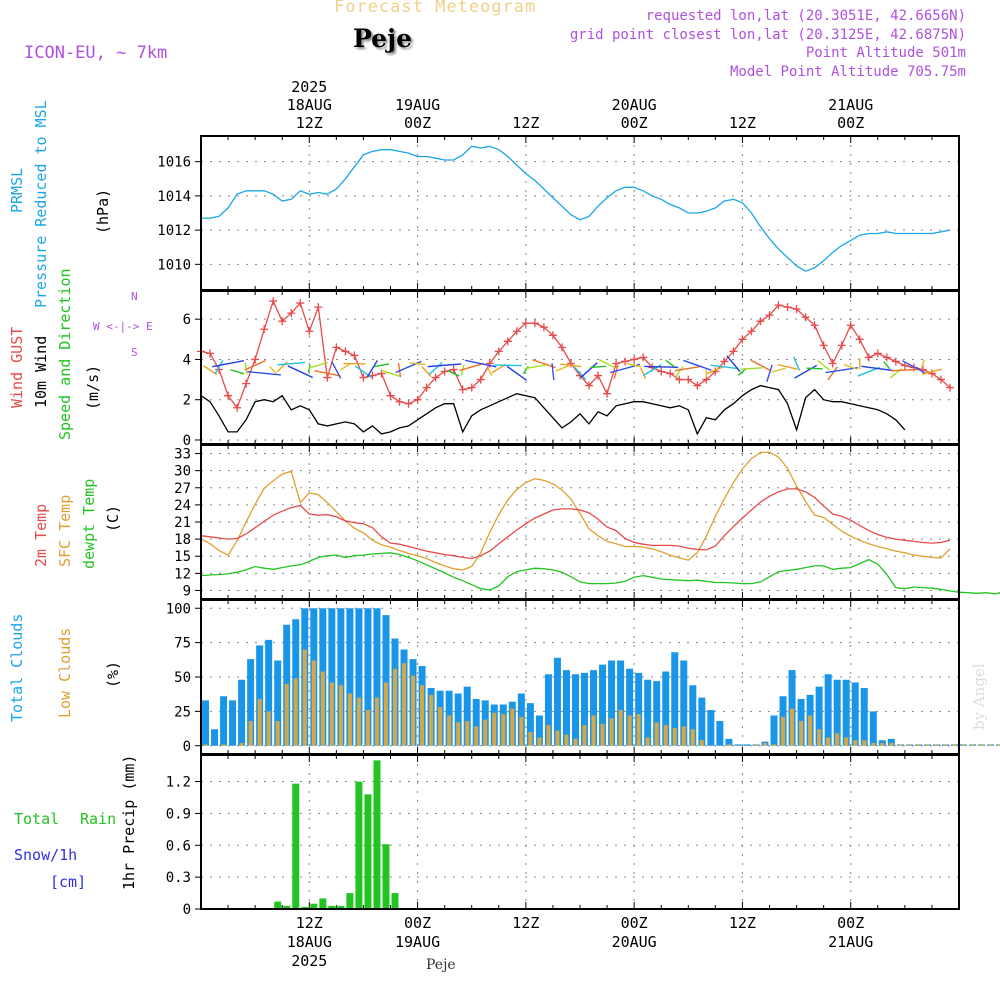  I want to click on y-tick-label: 0, so click(187, 441).